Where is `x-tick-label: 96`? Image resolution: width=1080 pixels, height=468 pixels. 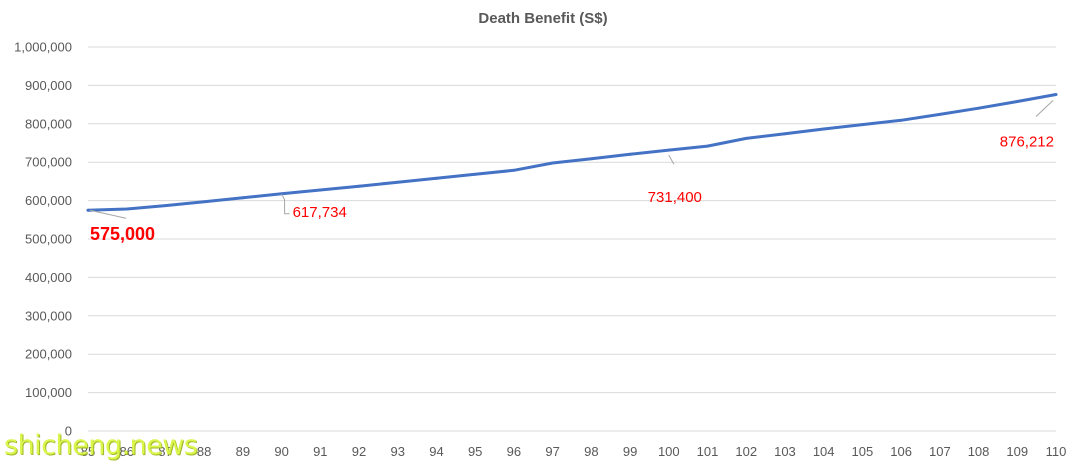
x-tick-label: 96 is located at coordinates (514, 451).